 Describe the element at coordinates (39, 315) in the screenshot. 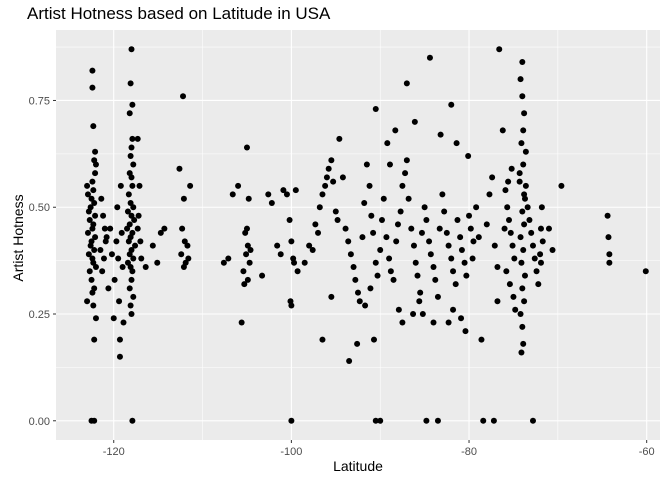

I see `y-tick-label: 0.25` at that location.